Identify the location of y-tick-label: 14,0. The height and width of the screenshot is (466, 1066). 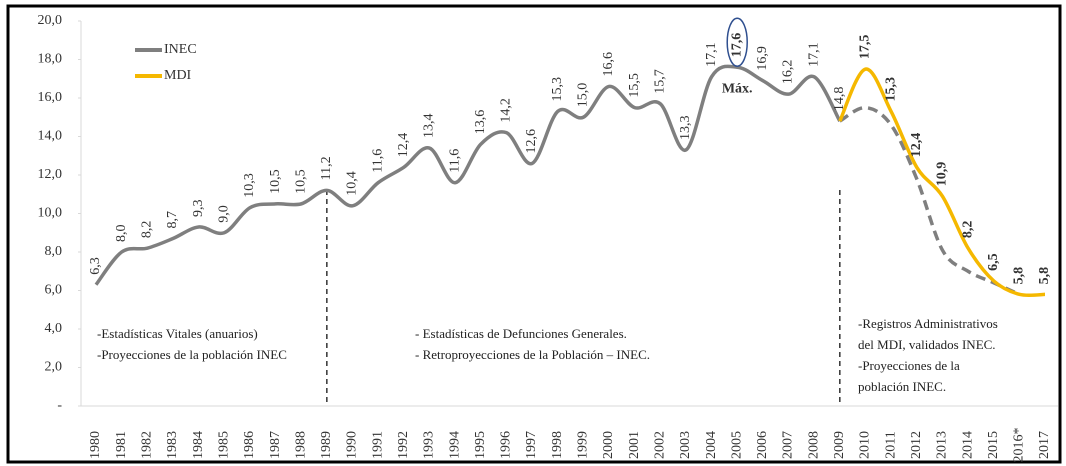
(50, 136).